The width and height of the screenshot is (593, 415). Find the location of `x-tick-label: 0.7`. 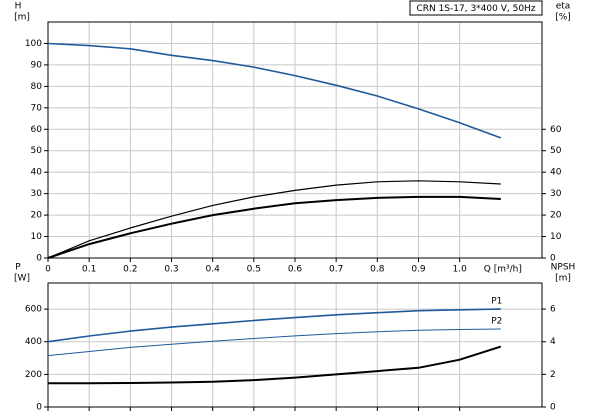

x-tick-label: 0.7 is located at coordinates (336, 270).